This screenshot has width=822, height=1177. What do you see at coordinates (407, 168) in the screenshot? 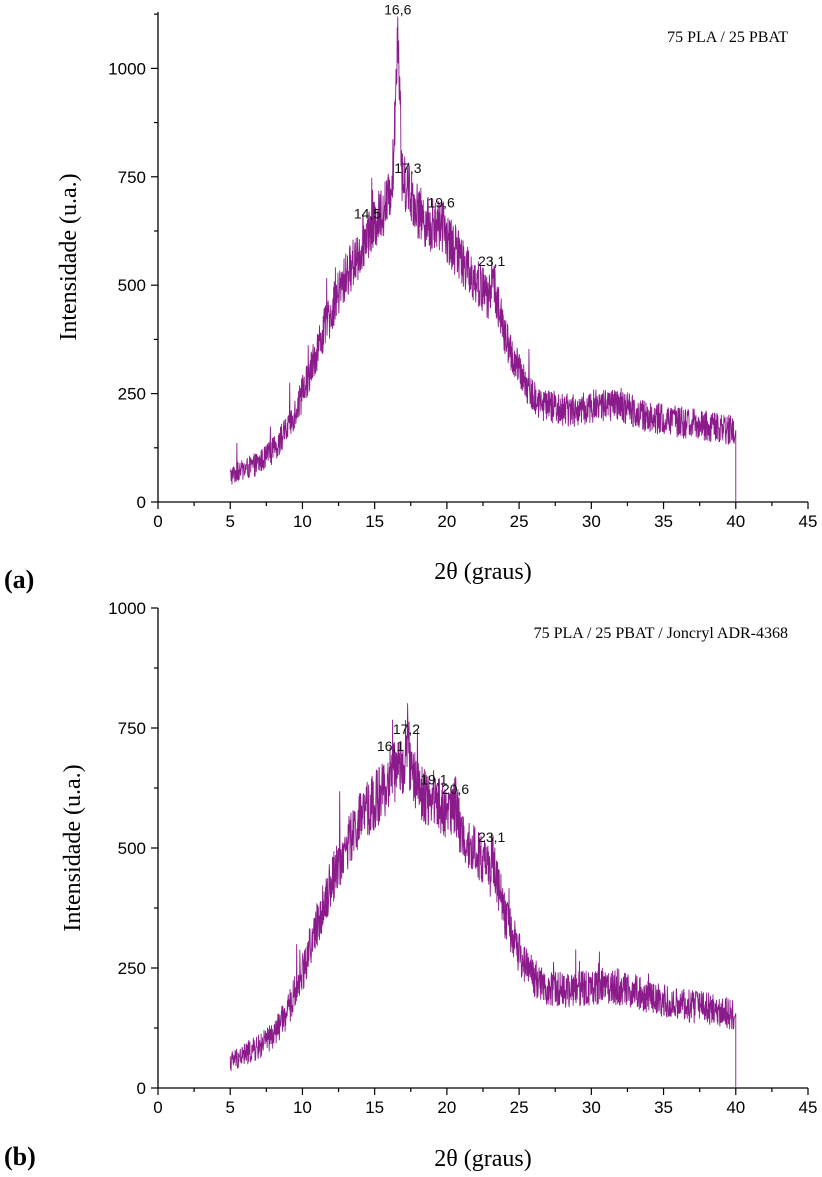
I see `peak-label: 17,3` at bounding box center [407, 168].